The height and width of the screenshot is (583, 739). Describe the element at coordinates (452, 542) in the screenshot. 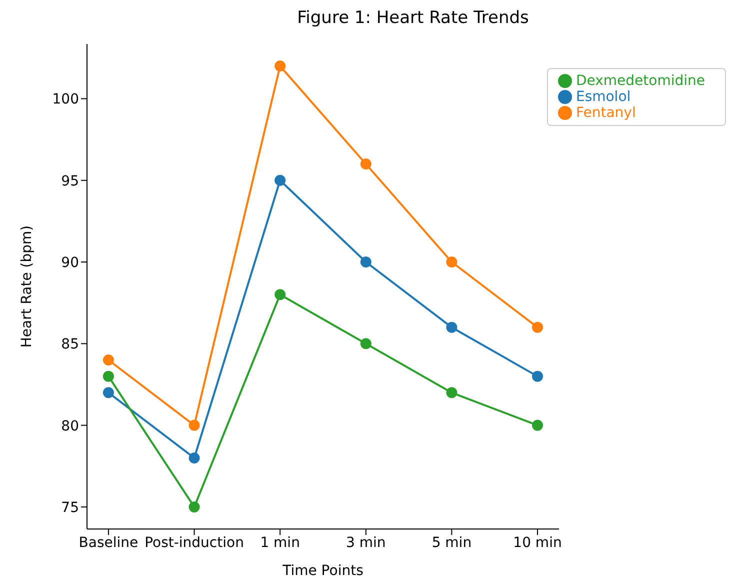

I see `x-tick-label: 5 min` at that location.